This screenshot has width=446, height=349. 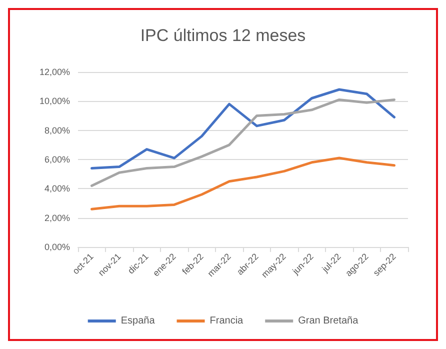 I want to click on y-tick-label: 0,00%, so click(x=57, y=247).